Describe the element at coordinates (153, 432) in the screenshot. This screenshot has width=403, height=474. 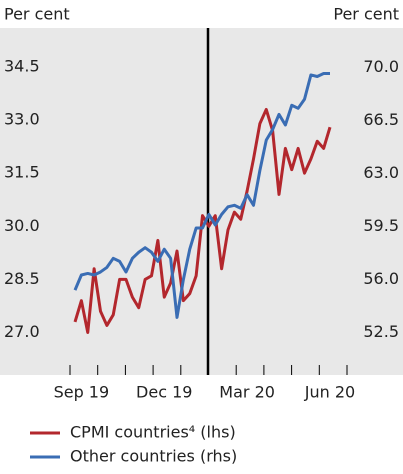
I see `legend-label: CPMI countries⁴ (lhs)` at that location.